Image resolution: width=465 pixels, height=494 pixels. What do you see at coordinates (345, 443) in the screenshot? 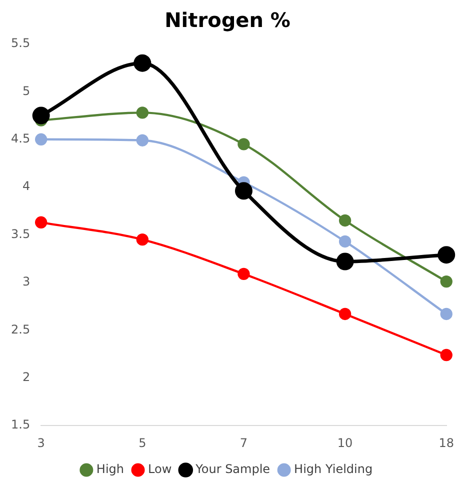
I see `x-tick-label: 10` at bounding box center [345, 443].